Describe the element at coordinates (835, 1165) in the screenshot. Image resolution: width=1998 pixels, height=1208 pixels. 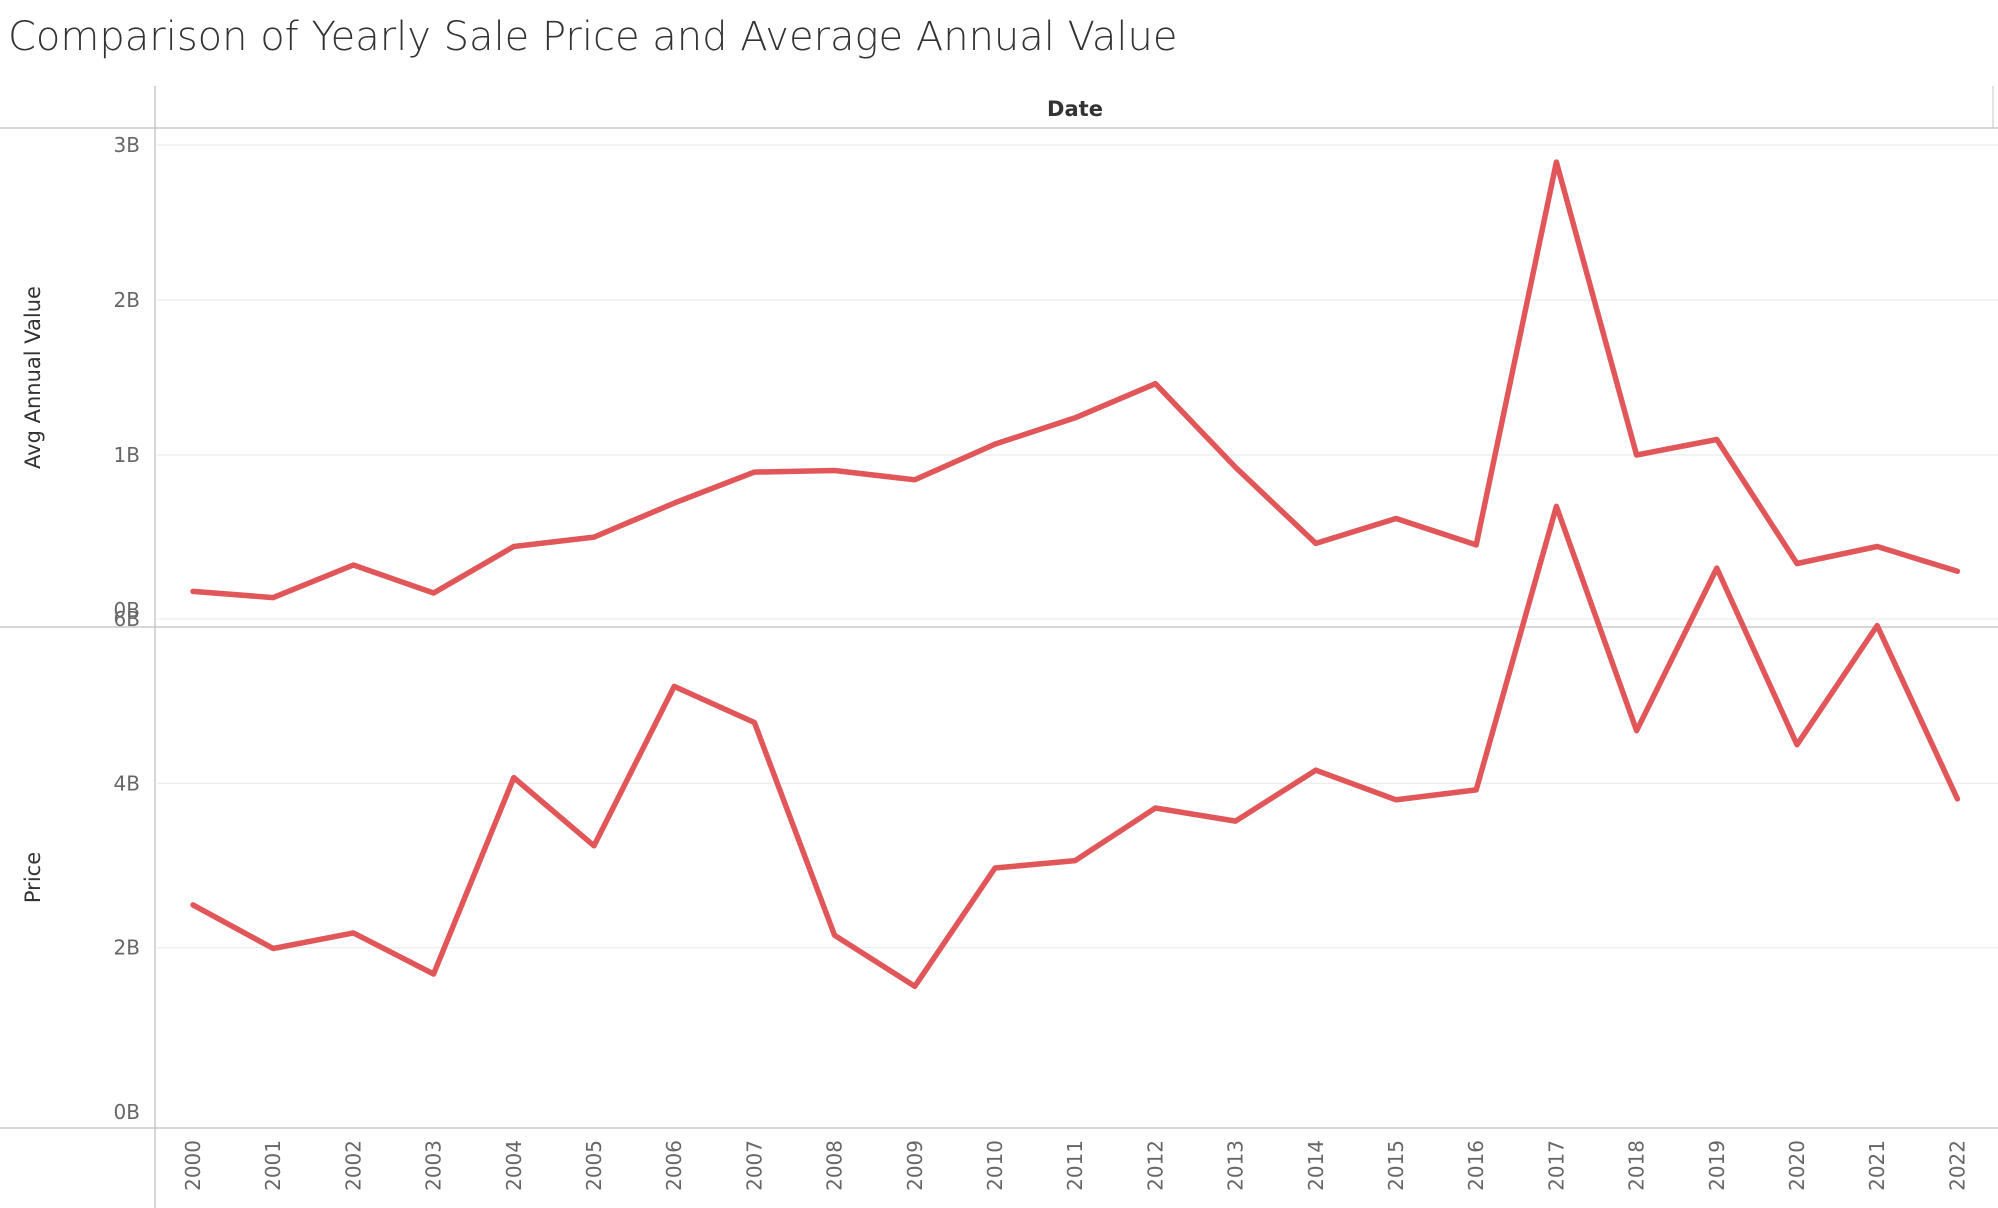
I see `x-tick-label: 2008` at that location.